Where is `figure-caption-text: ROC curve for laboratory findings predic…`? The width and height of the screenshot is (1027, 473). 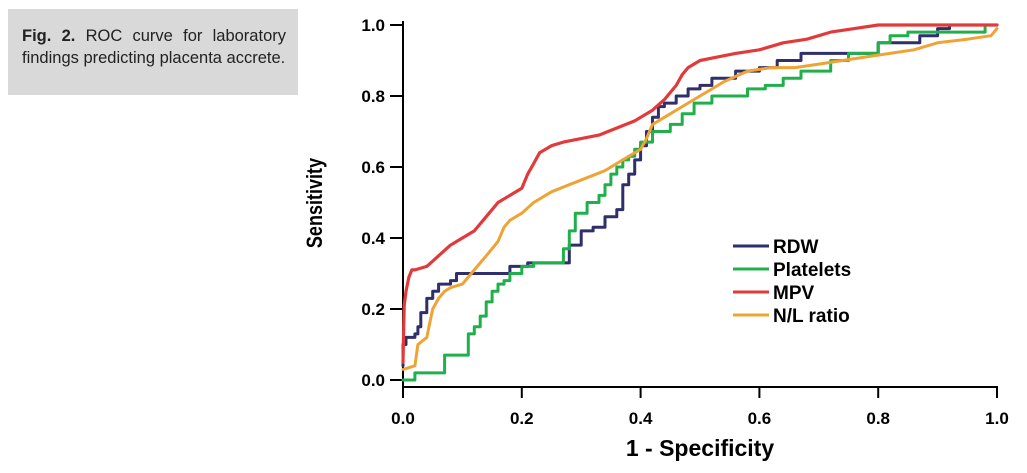
figure-caption-text: ROC curve for laboratory findings predic… is located at coordinates (154, 47).